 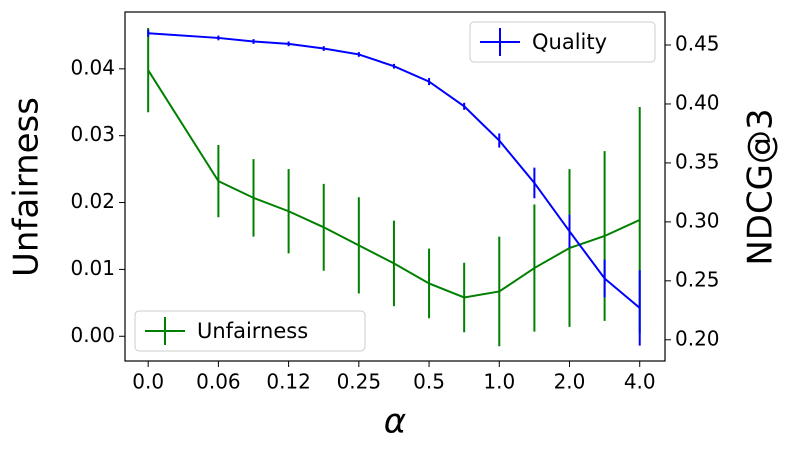 I want to click on x-tick-label: 2.0, so click(x=570, y=382).